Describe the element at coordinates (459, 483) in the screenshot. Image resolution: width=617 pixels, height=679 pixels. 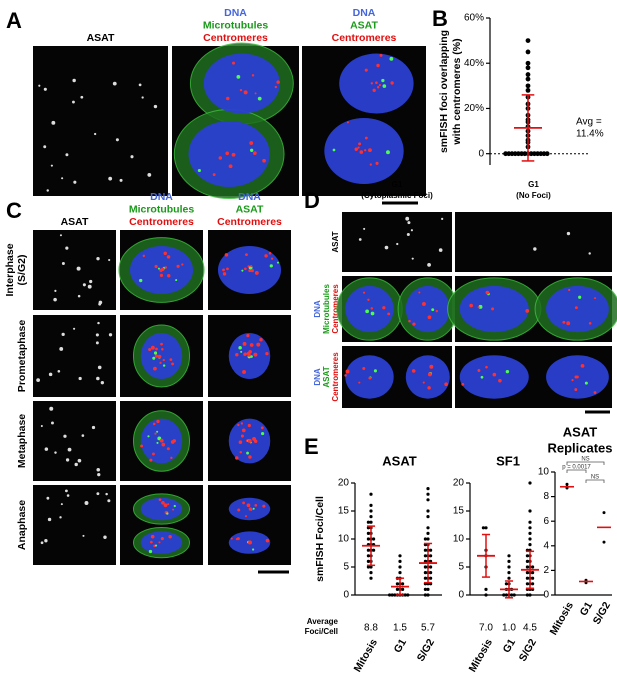
I see `y-tick-label: 20` at that location.